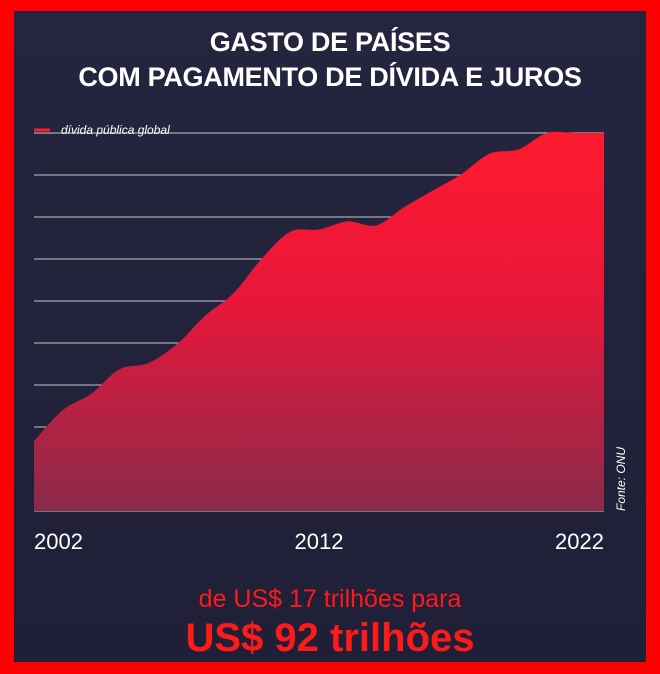 This screenshot has height=674, width=660. What do you see at coordinates (58, 541) in the screenshot?
I see `x-tick-label: 2002` at bounding box center [58, 541].